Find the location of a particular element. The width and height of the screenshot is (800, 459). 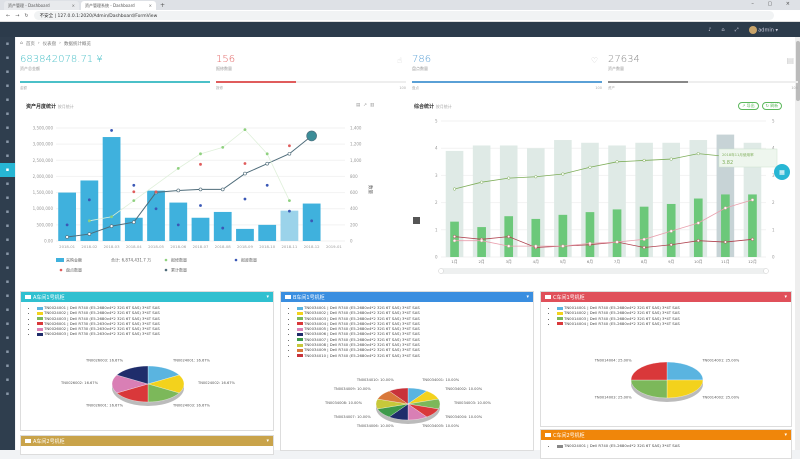

legend-item: 报废数量 is located at coordinates (245, 260).